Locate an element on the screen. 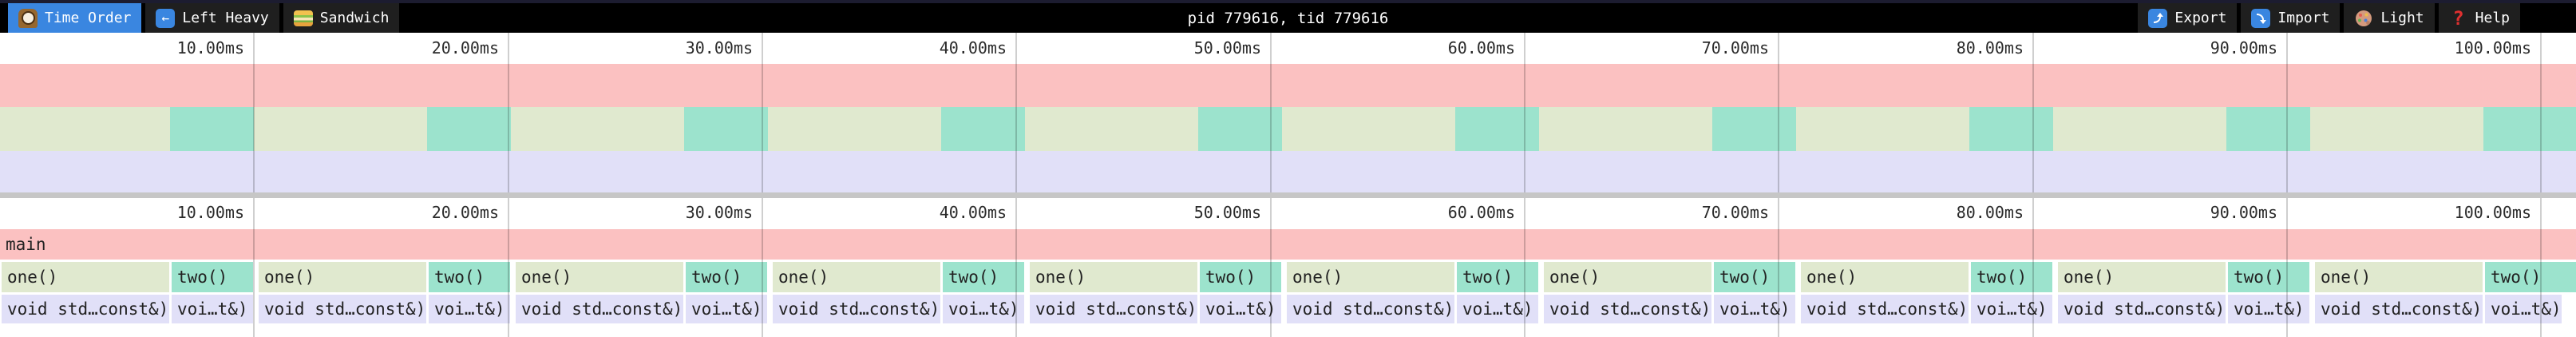 Image resolution: width=2576 pixels, height=337 pixels. toolbar-actions: Export Import is located at coordinates (2329, 18).